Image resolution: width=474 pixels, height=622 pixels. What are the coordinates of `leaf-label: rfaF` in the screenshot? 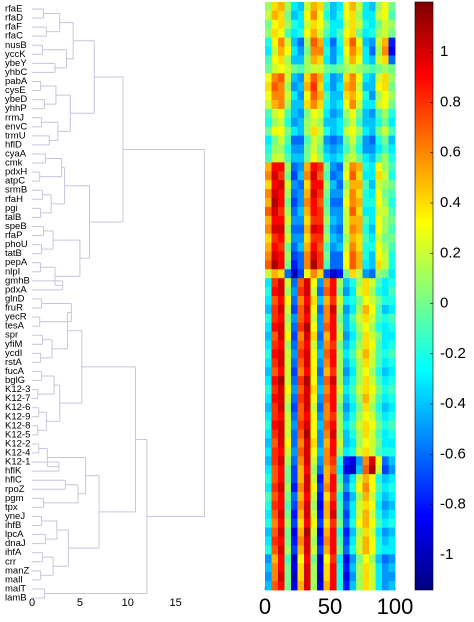 It's located at (13, 27).